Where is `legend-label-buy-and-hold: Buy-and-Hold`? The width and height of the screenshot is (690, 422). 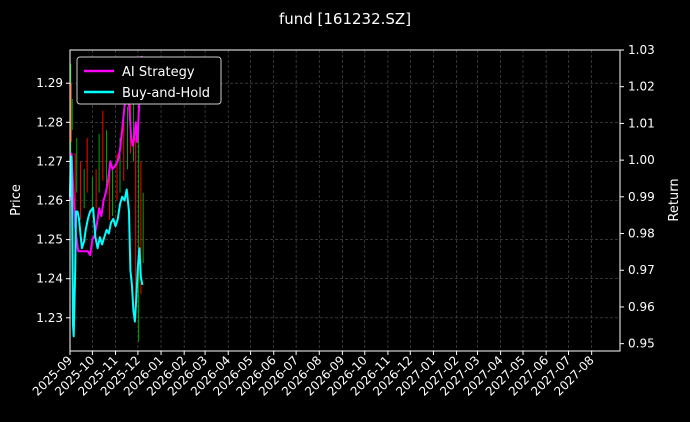 legend-label-buy-and-hold: Buy-and-Hold is located at coordinates (166, 93).